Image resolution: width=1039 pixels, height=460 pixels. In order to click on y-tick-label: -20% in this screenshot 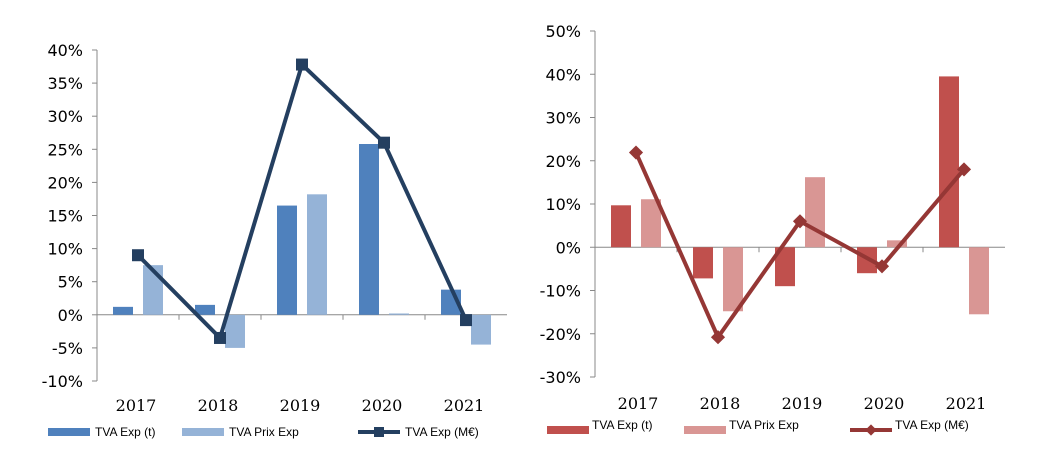, I will do `click(560, 334)`.